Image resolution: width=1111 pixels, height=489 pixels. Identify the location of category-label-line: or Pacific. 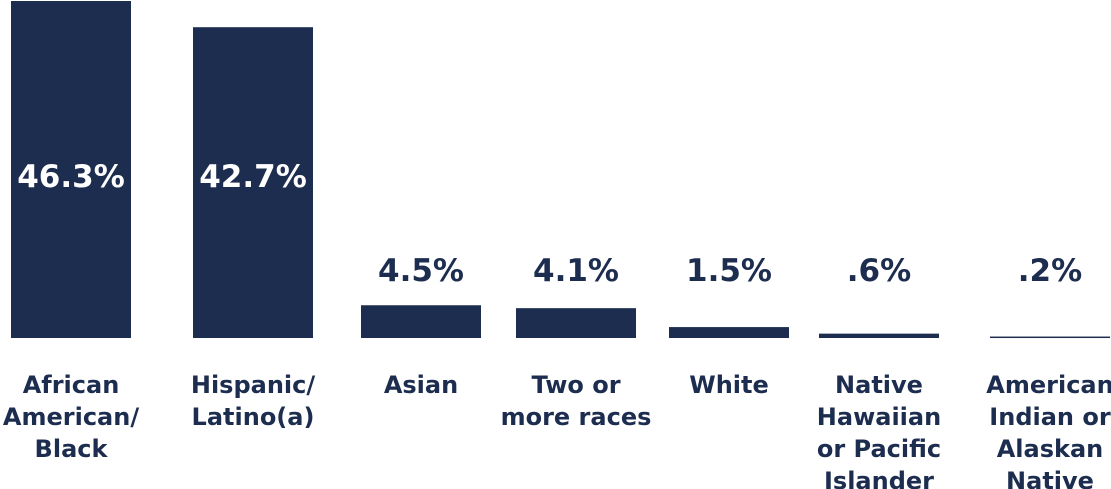
(879, 449).